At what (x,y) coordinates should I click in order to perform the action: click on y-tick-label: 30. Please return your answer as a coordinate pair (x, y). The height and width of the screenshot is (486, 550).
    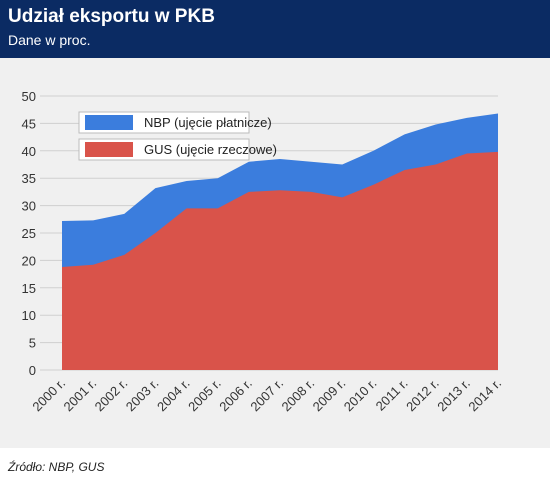
    Looking at the image, I should click on (29, 206).